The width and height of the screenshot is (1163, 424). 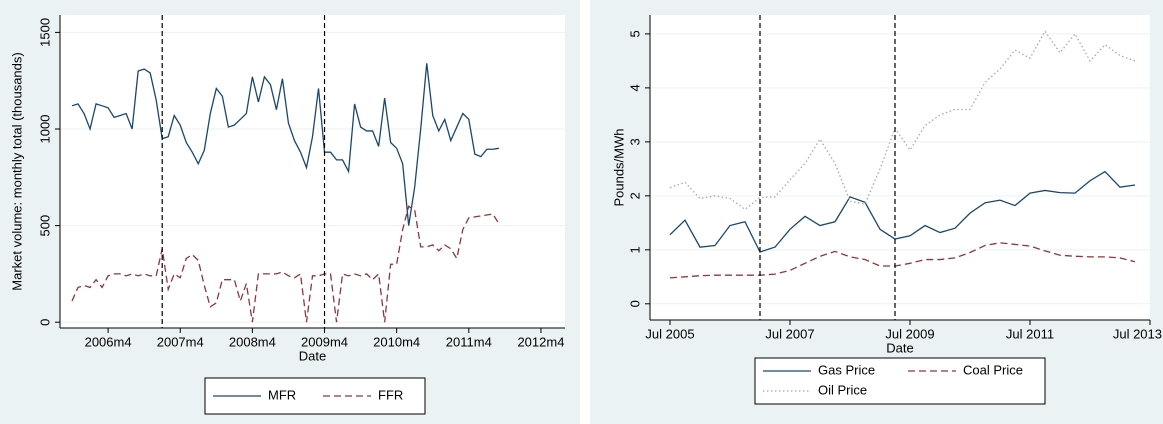 I want to click on y-axis-title: Market volume: monthly total (thousands), so click(x=16, y=171).